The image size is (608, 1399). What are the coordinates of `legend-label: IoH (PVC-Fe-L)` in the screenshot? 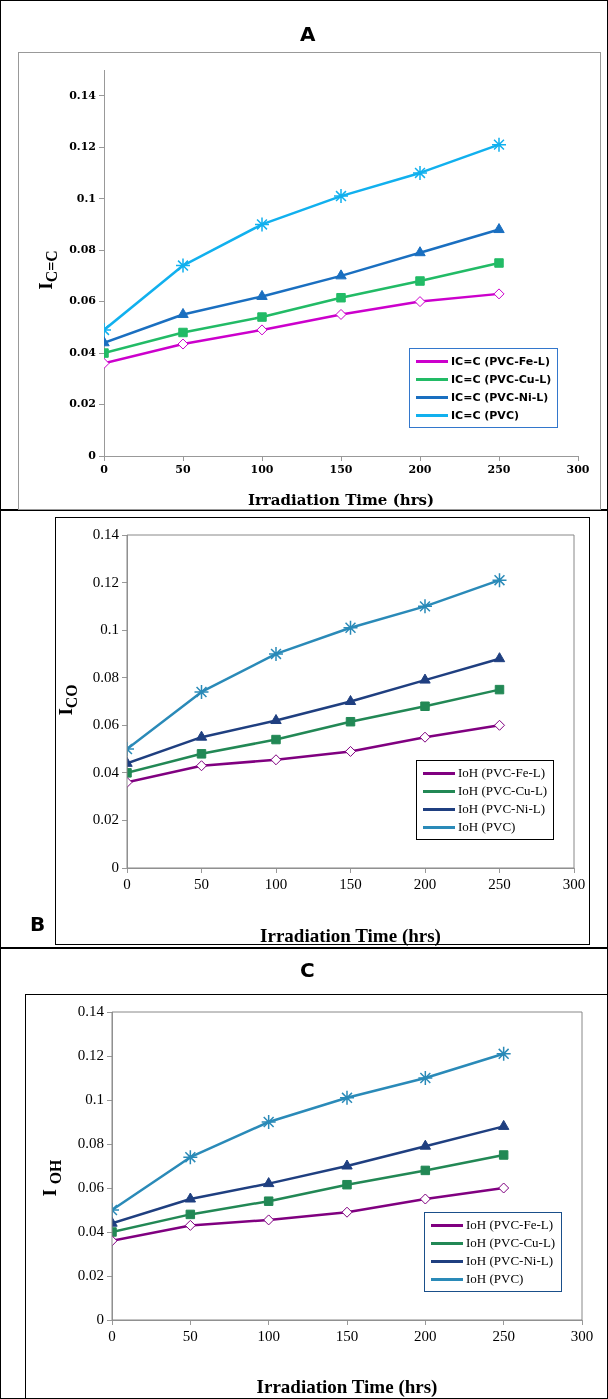 It's located at (510, 1225).